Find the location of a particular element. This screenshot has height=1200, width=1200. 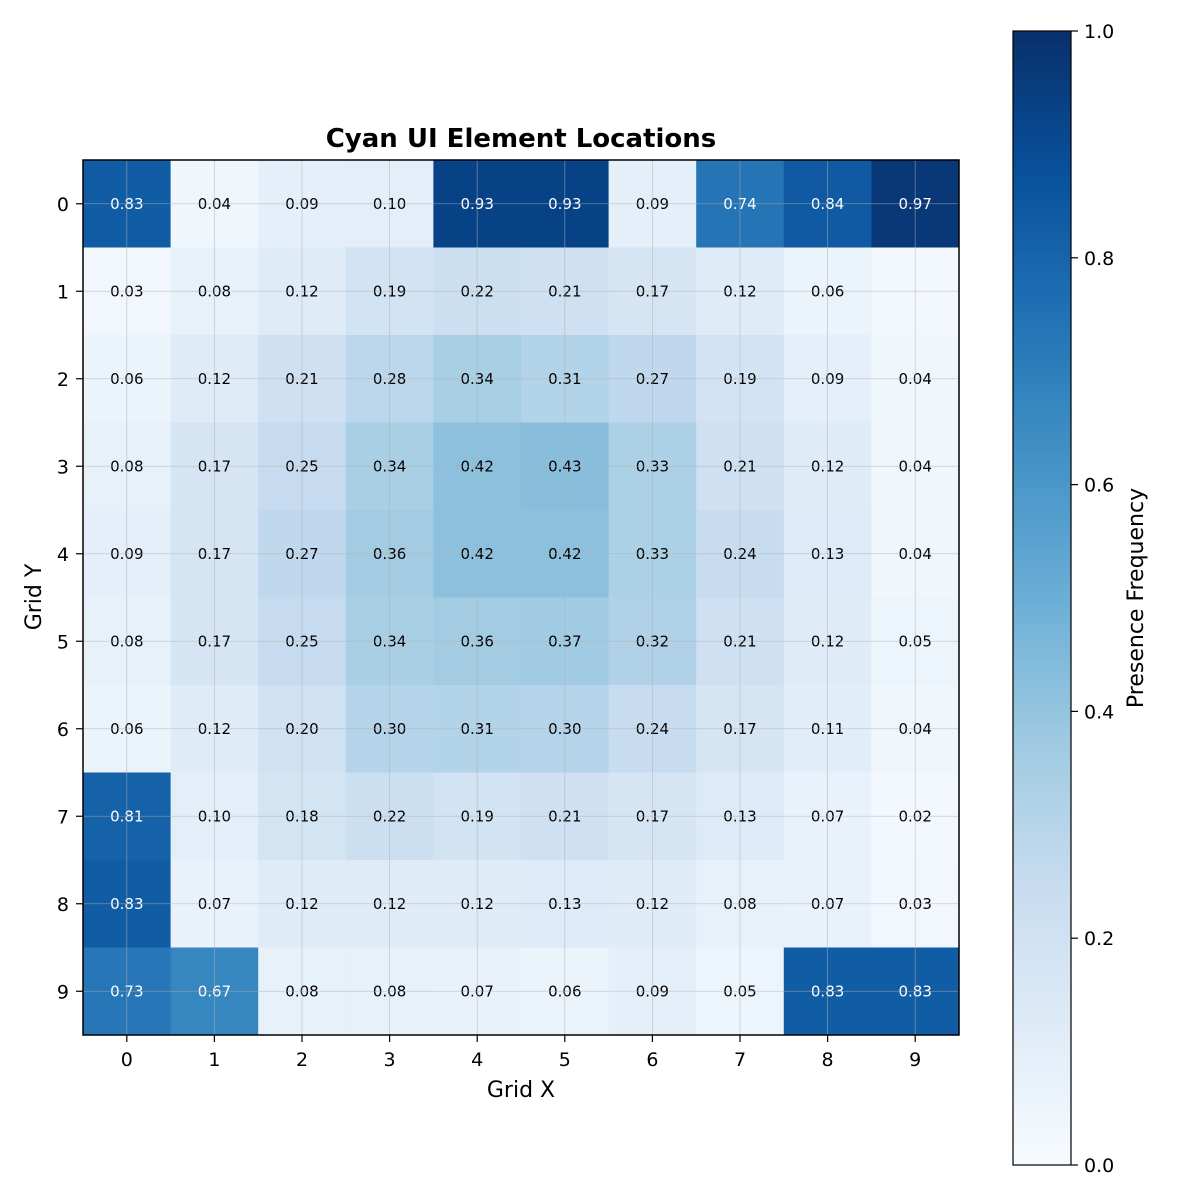

x-tick-label: 6 is located at coordinates (652, 1060).